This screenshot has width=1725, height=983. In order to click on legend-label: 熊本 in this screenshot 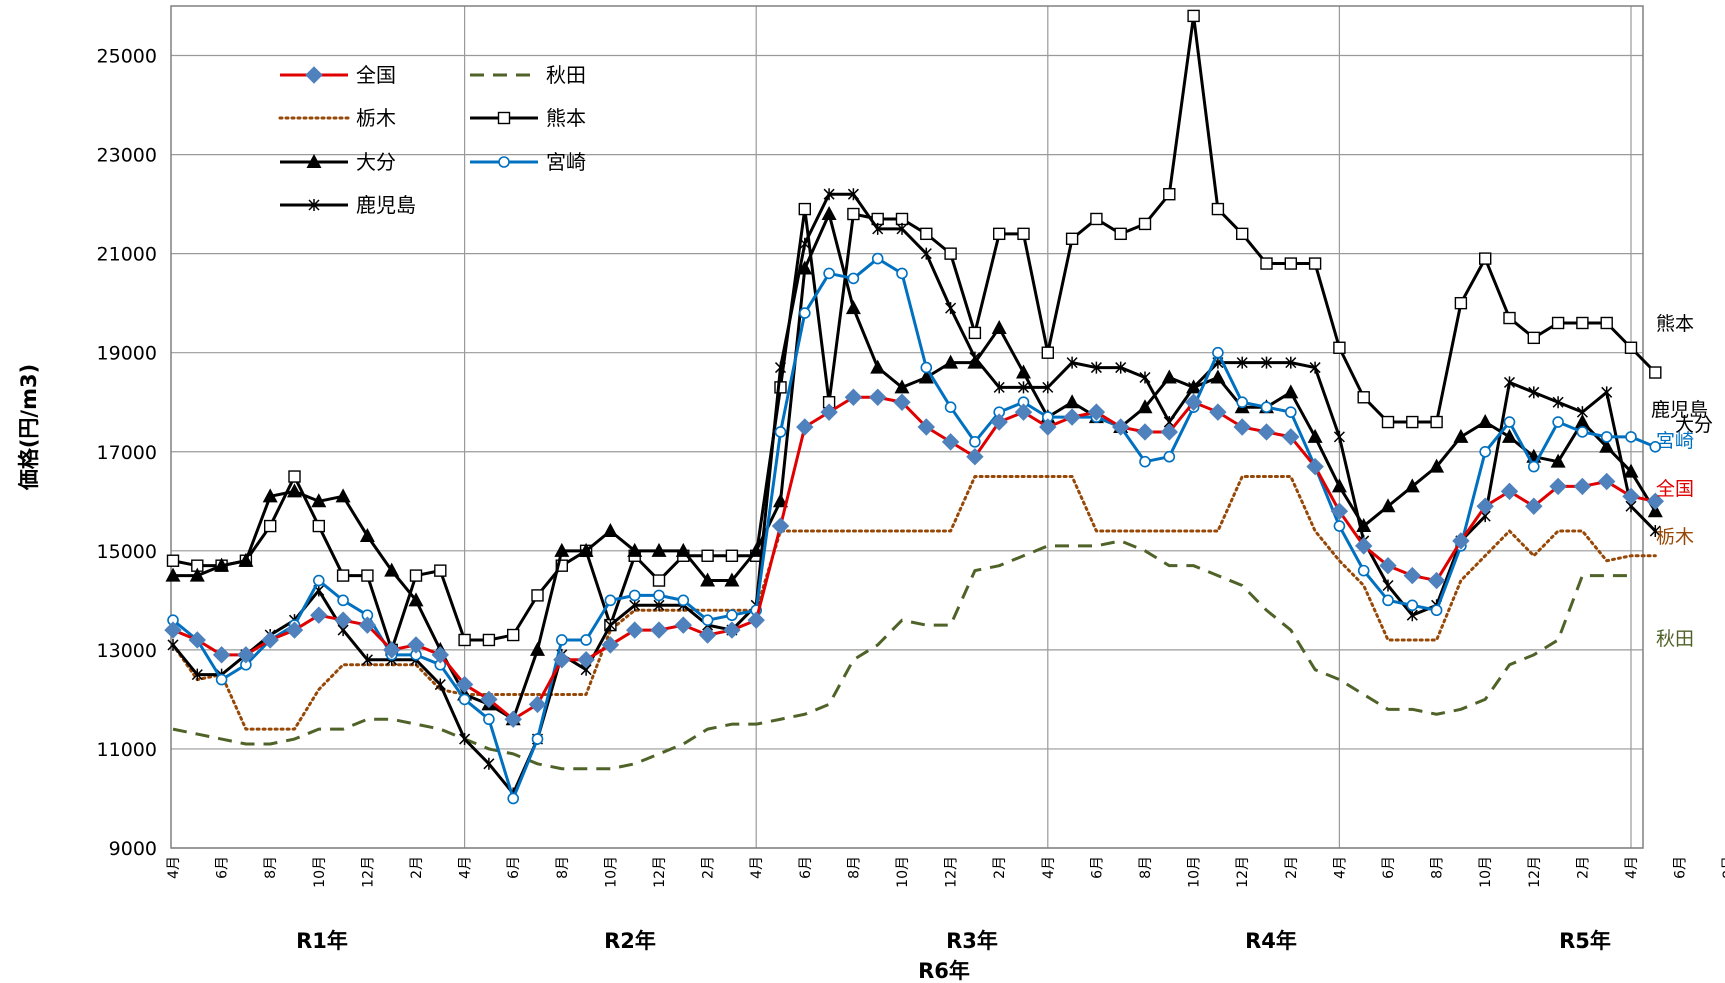, I will do `click(566, 118)`.